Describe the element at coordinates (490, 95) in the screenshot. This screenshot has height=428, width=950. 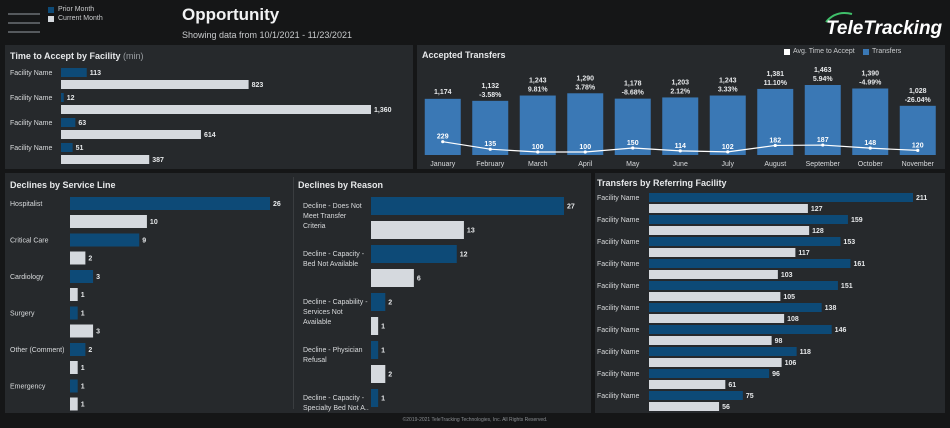
I see `transfers-pct-label: -3.58%` at that location.